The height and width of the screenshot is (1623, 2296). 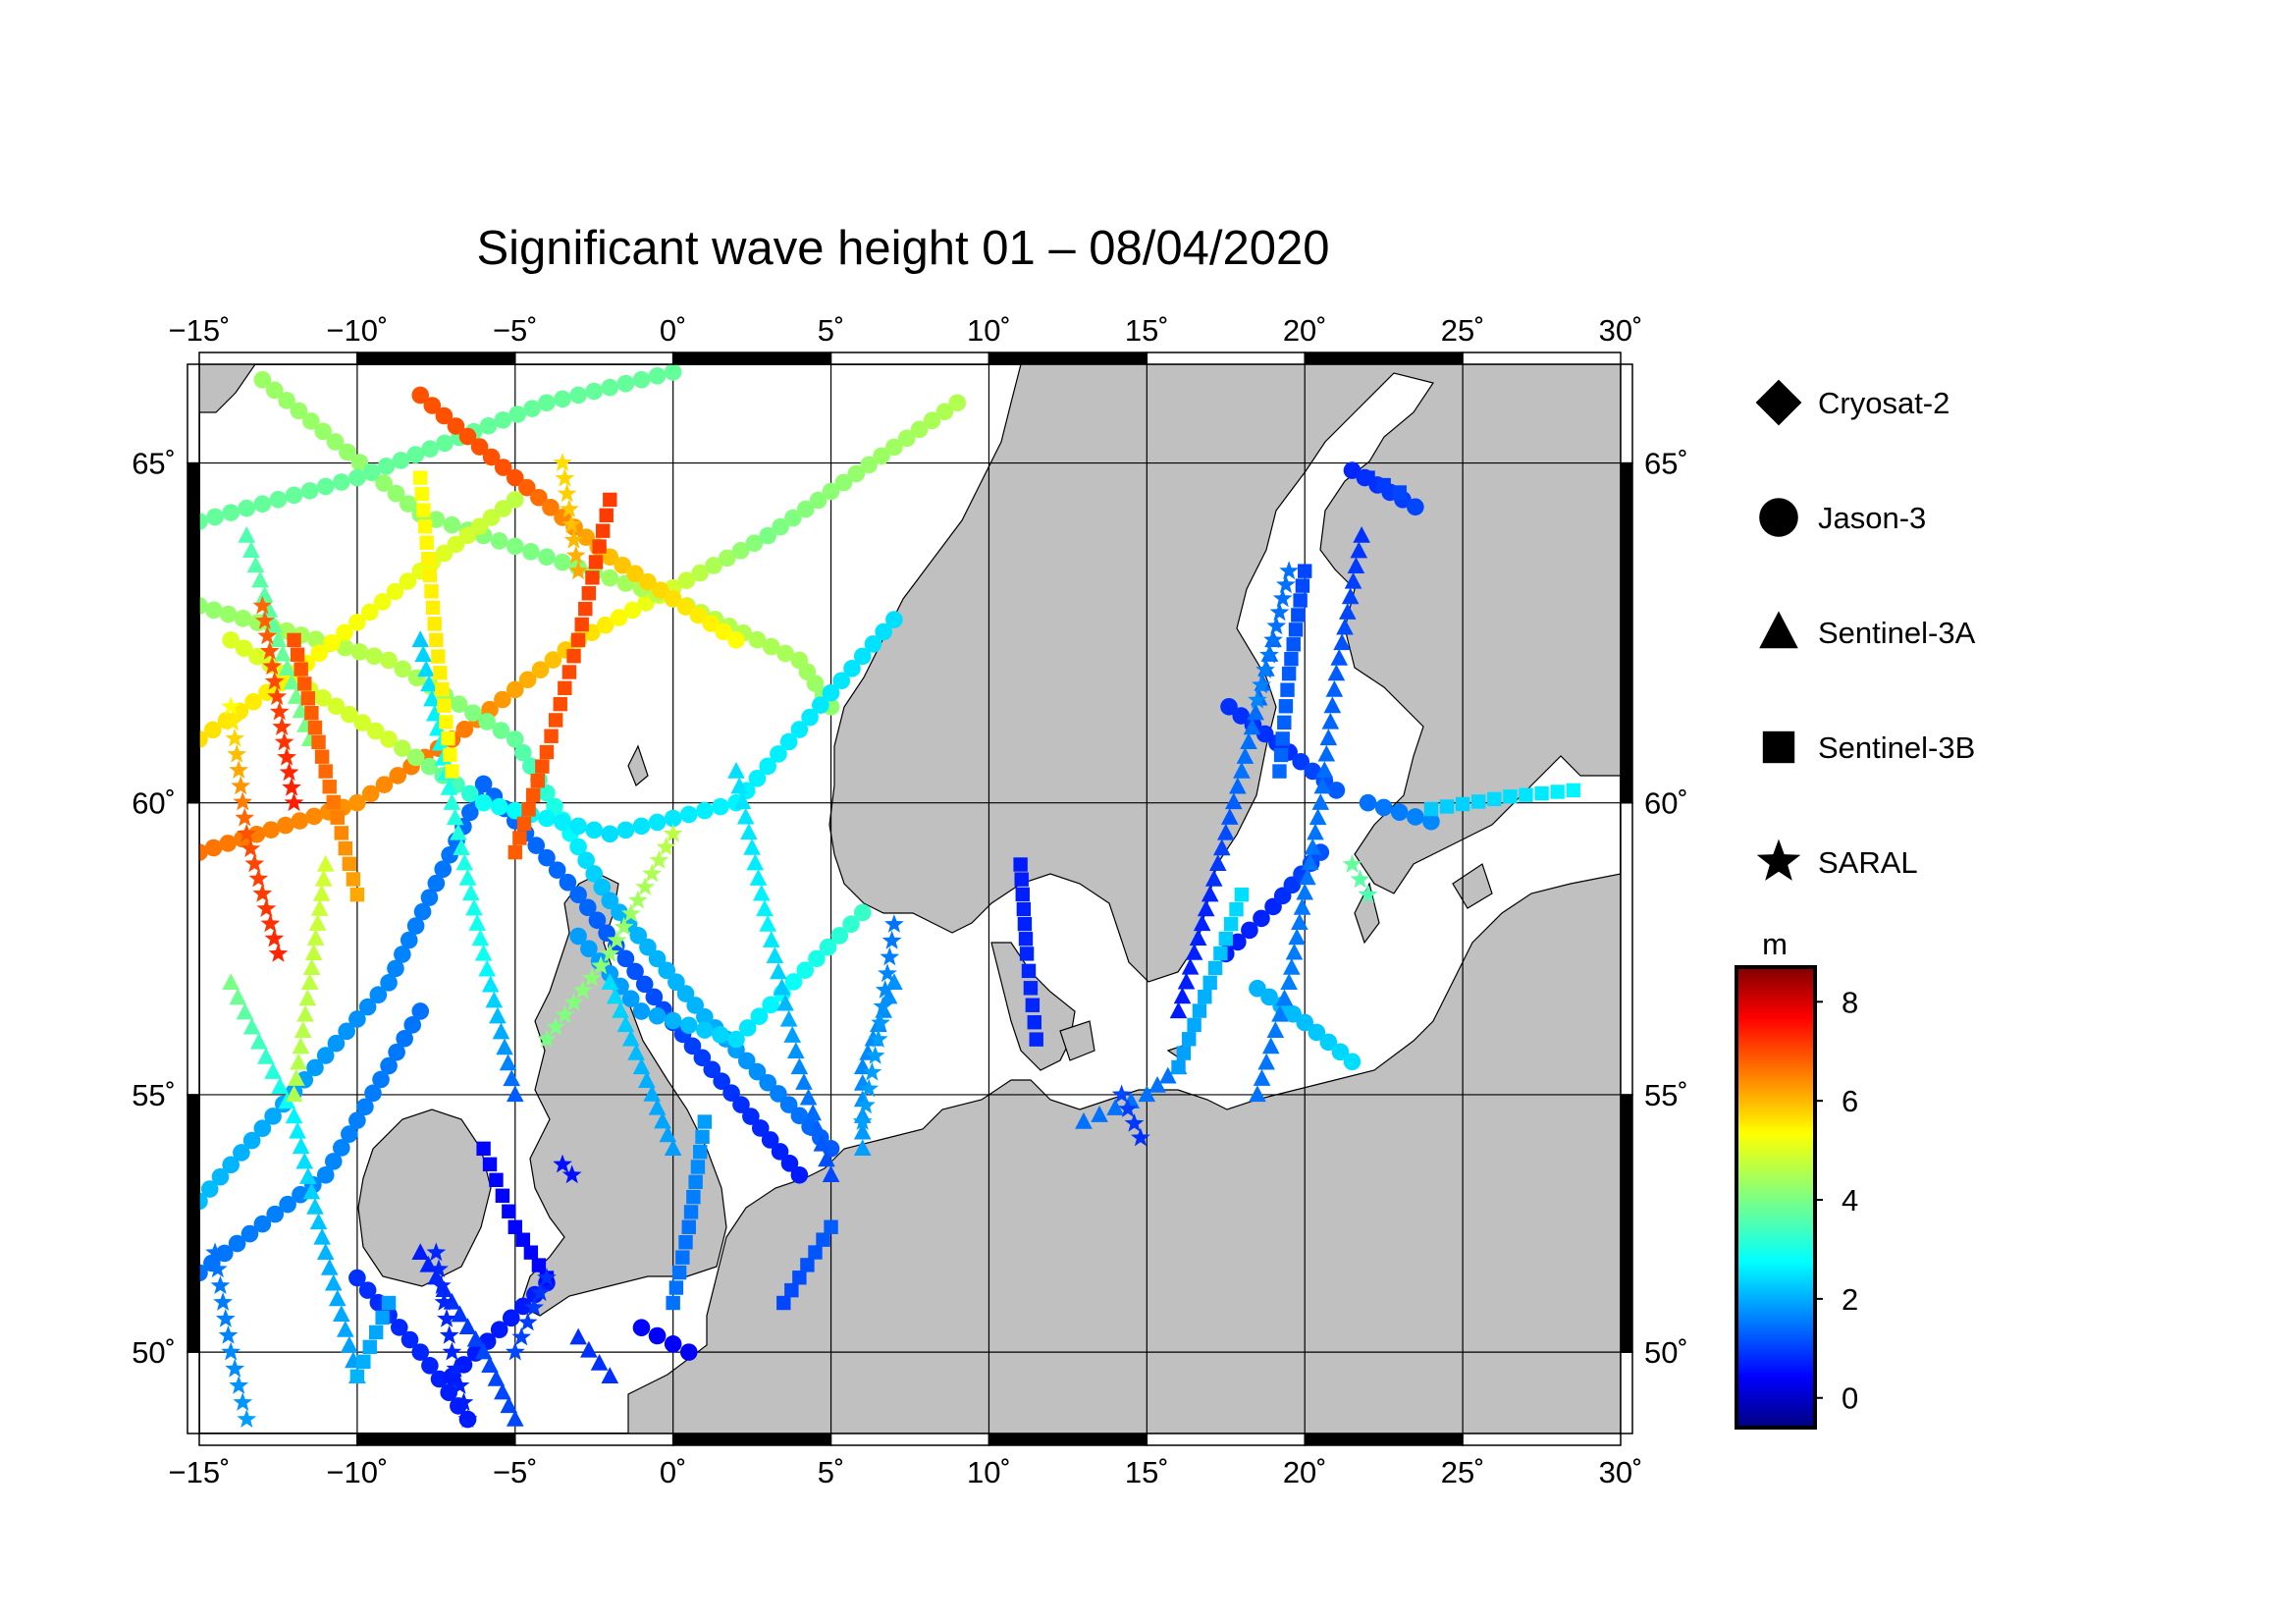 I want to click on lat-tick-label: 55˚, so click(x=154, y=1095).